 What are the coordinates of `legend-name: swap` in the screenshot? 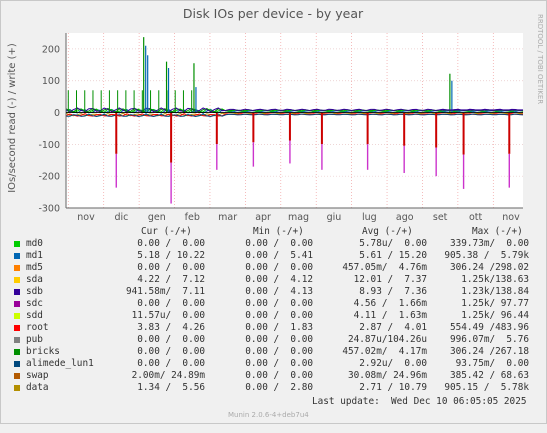 It's located at (37, 375).